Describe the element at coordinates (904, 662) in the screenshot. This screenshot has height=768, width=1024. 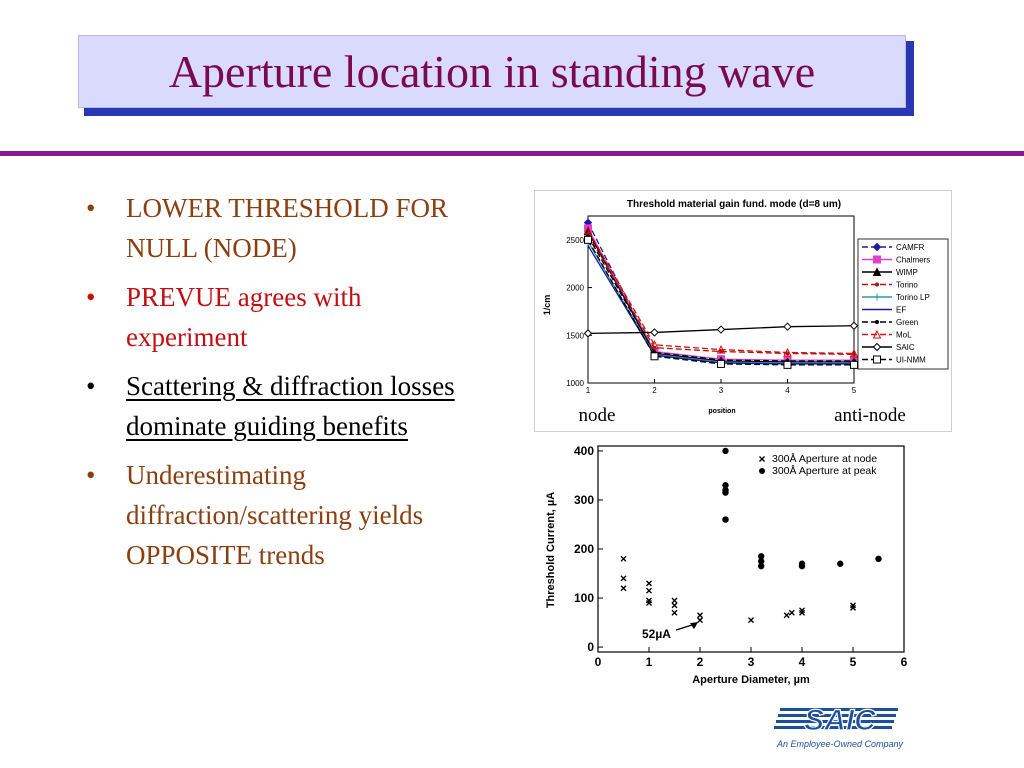
I see `x-tick-label: 6` at that location.